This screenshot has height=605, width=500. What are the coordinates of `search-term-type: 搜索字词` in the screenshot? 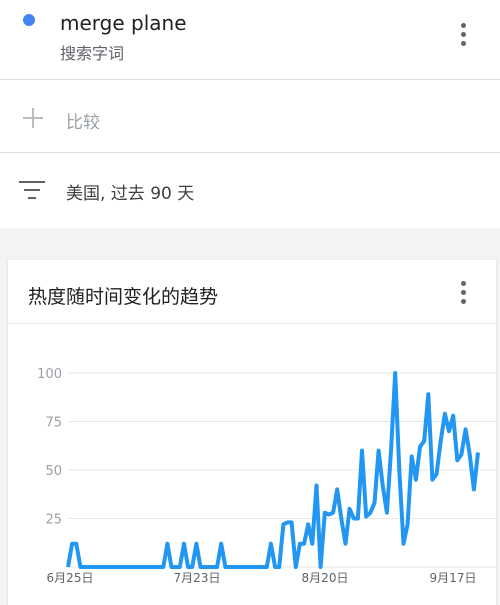 It's located at (92, 53).